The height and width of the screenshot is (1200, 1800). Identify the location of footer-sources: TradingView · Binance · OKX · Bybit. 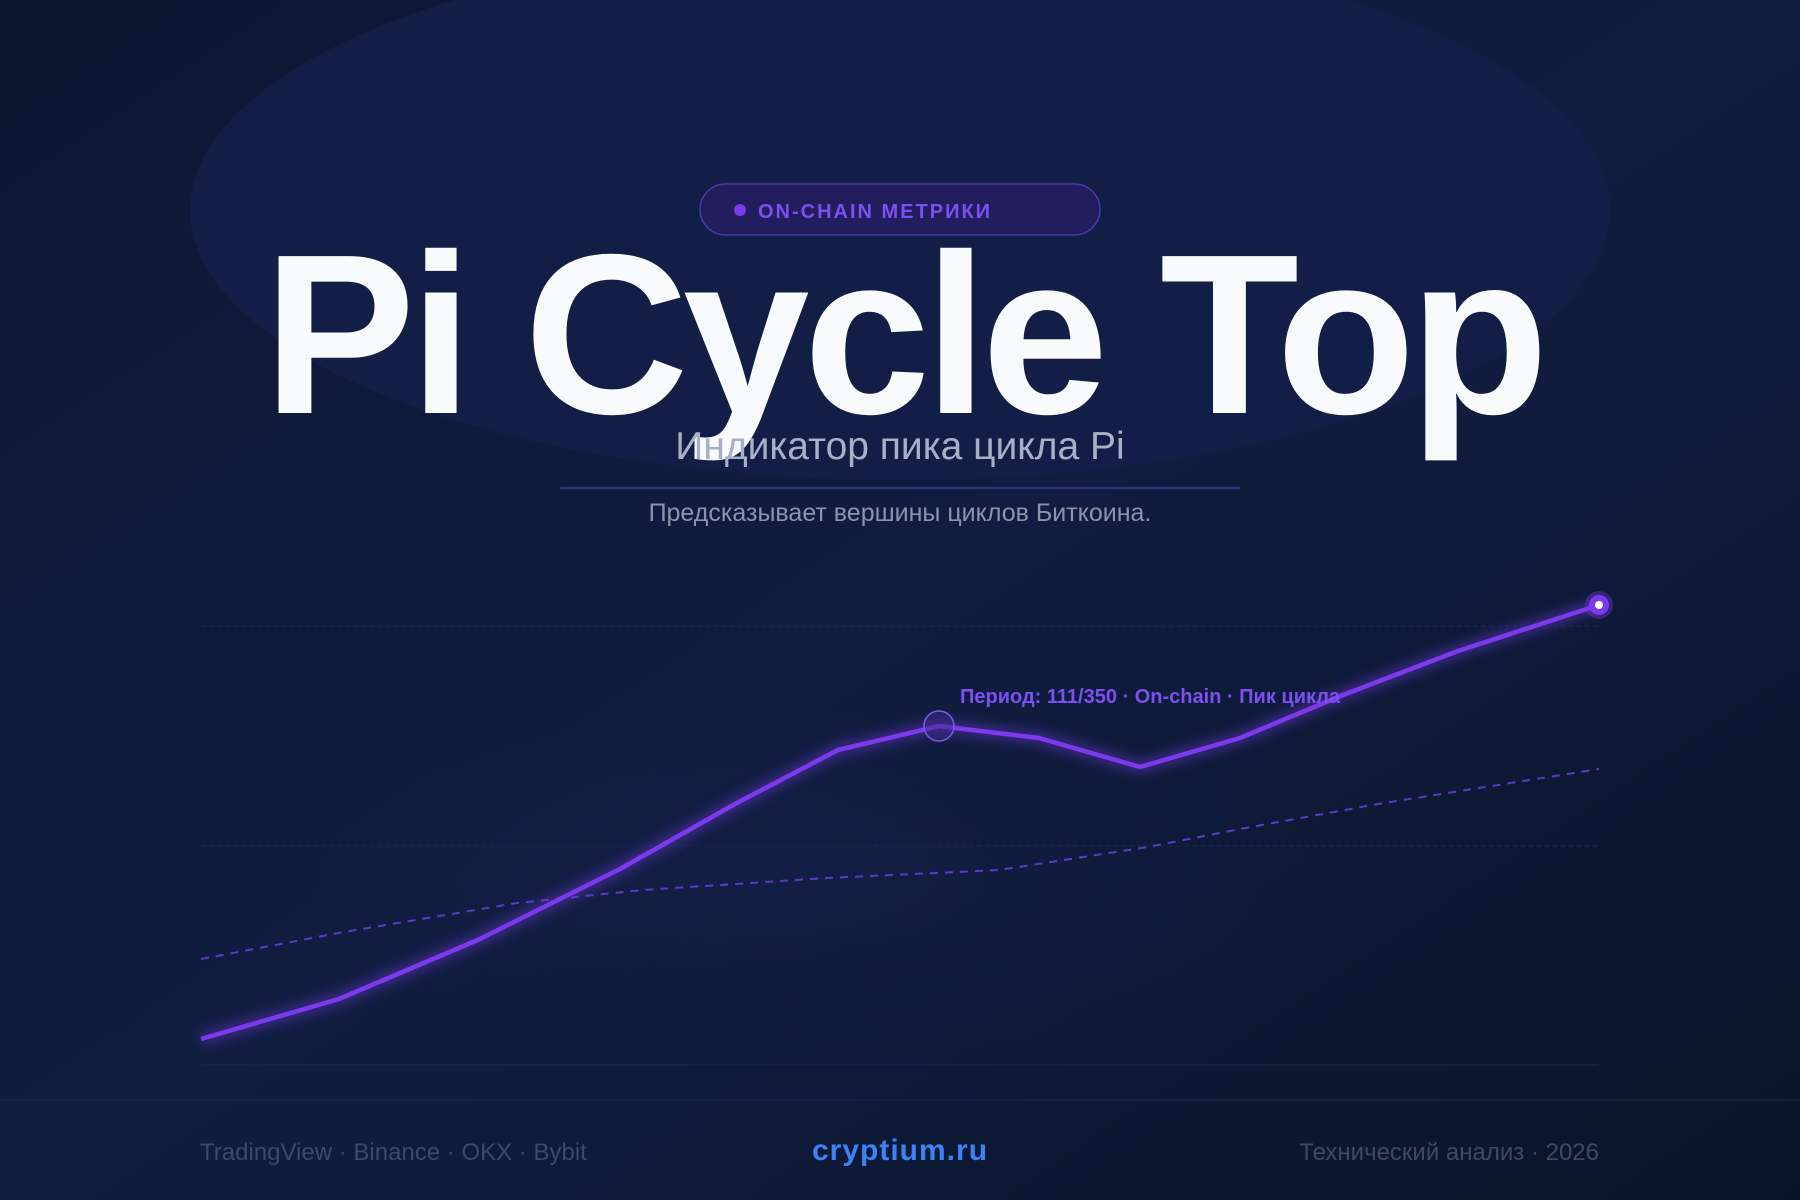
(393, 1152).